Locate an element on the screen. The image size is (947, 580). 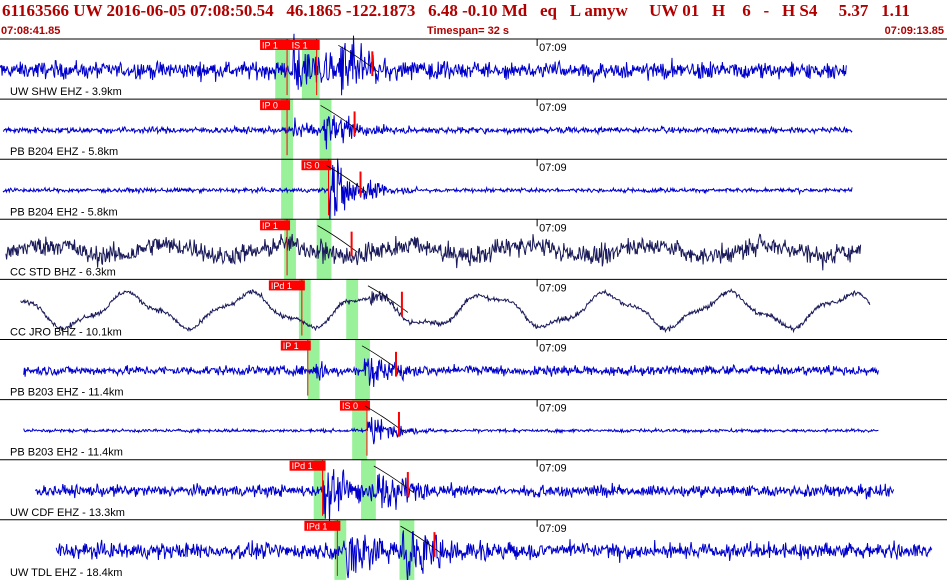
trace-panel: 07:09 IPd 1 CC JRO BHZ - 10.1km is located at coordinates (473, 309).